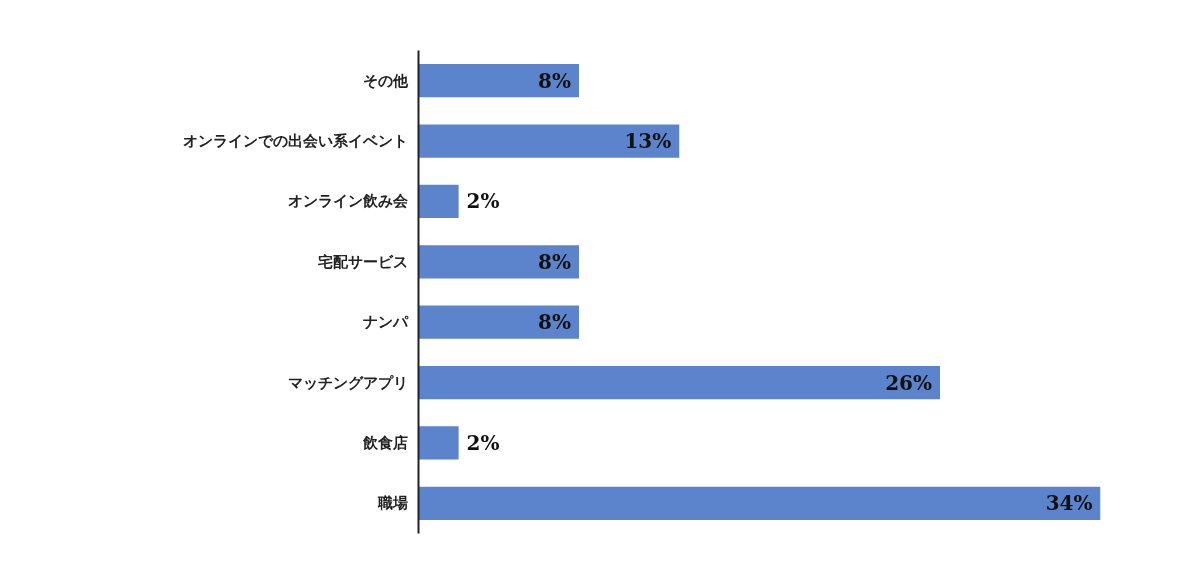 The width and height of the screenshot is (1200, 583). I want to click on y-tick-label: オンラインでの出会い系イベント, so click(295, 141).